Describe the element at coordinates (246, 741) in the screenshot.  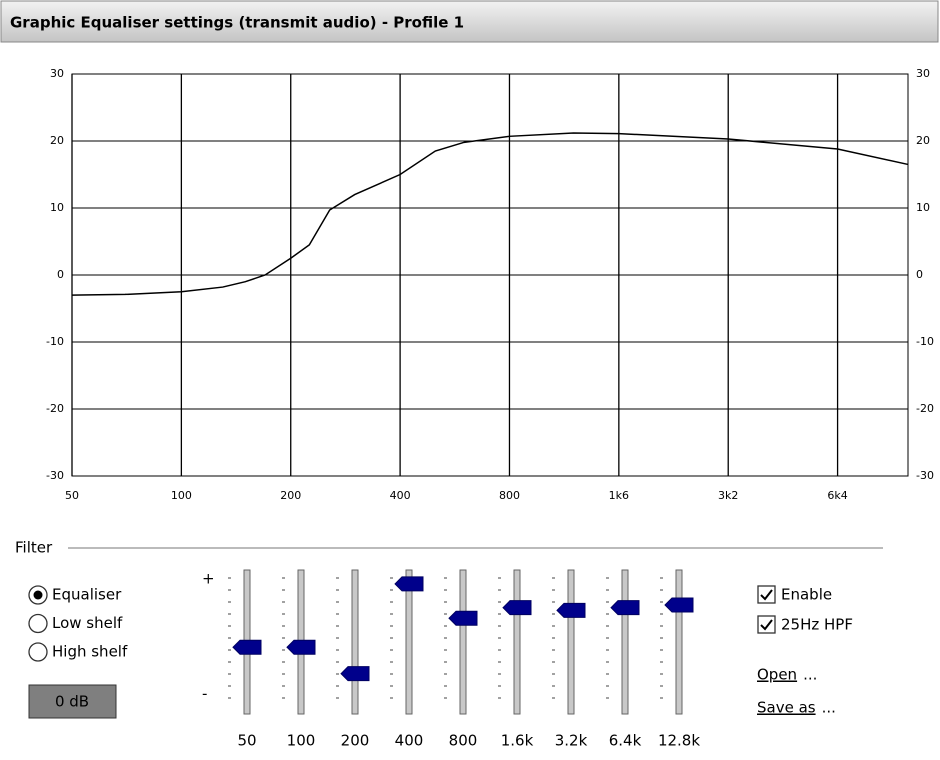
I see `slider-label: 50` at that location.